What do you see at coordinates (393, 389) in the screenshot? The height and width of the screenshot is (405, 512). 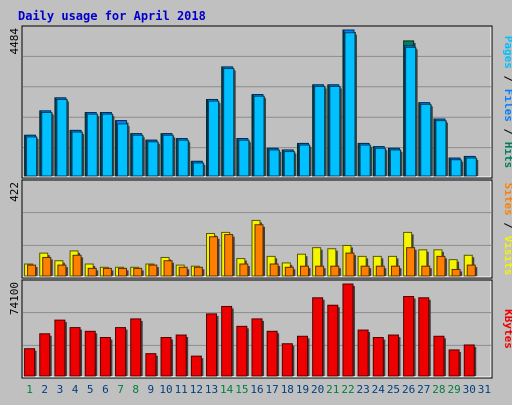 I see `x-tick-label: 25` at bounding box center [393, 389].